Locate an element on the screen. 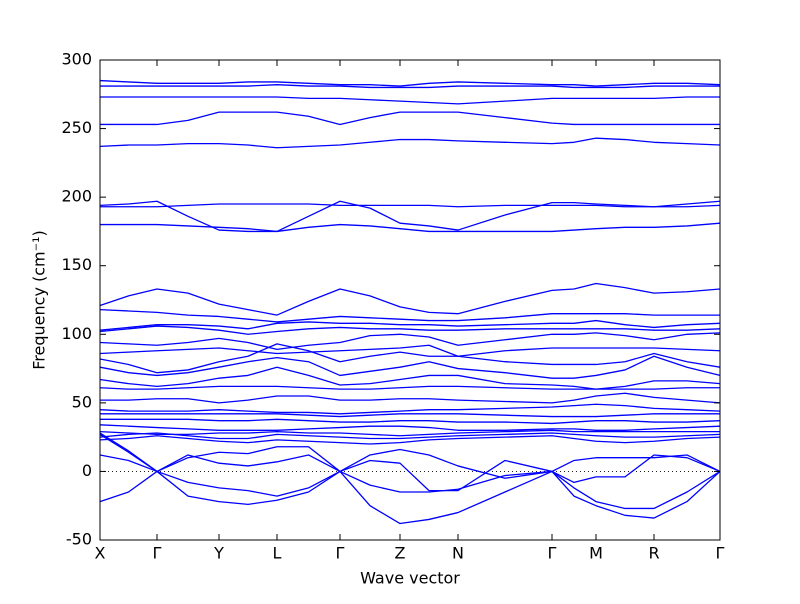  y-tick-label: -50 is located at coordinates (79, 539).